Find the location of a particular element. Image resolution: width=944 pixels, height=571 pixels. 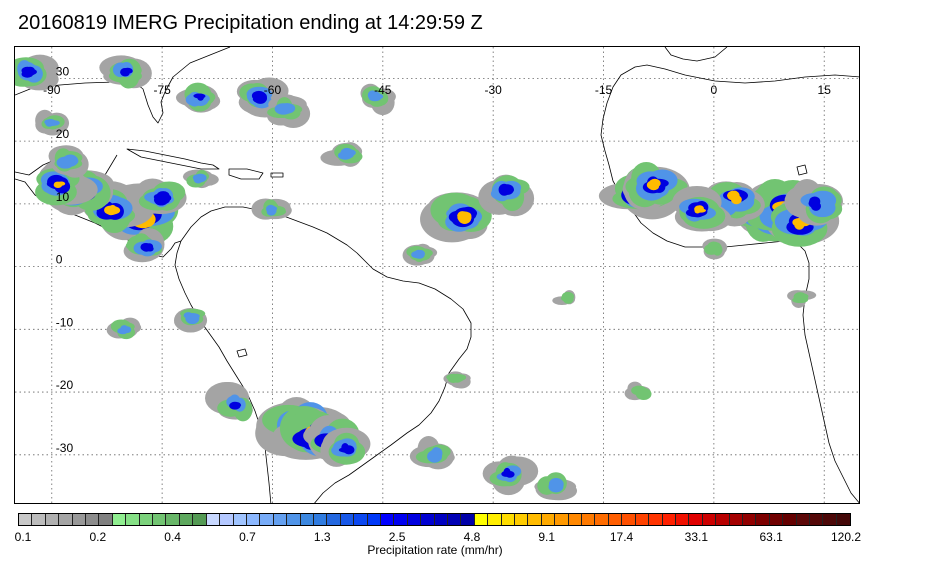

lat-tick-label: 20 is located at coordinates (63, 134).